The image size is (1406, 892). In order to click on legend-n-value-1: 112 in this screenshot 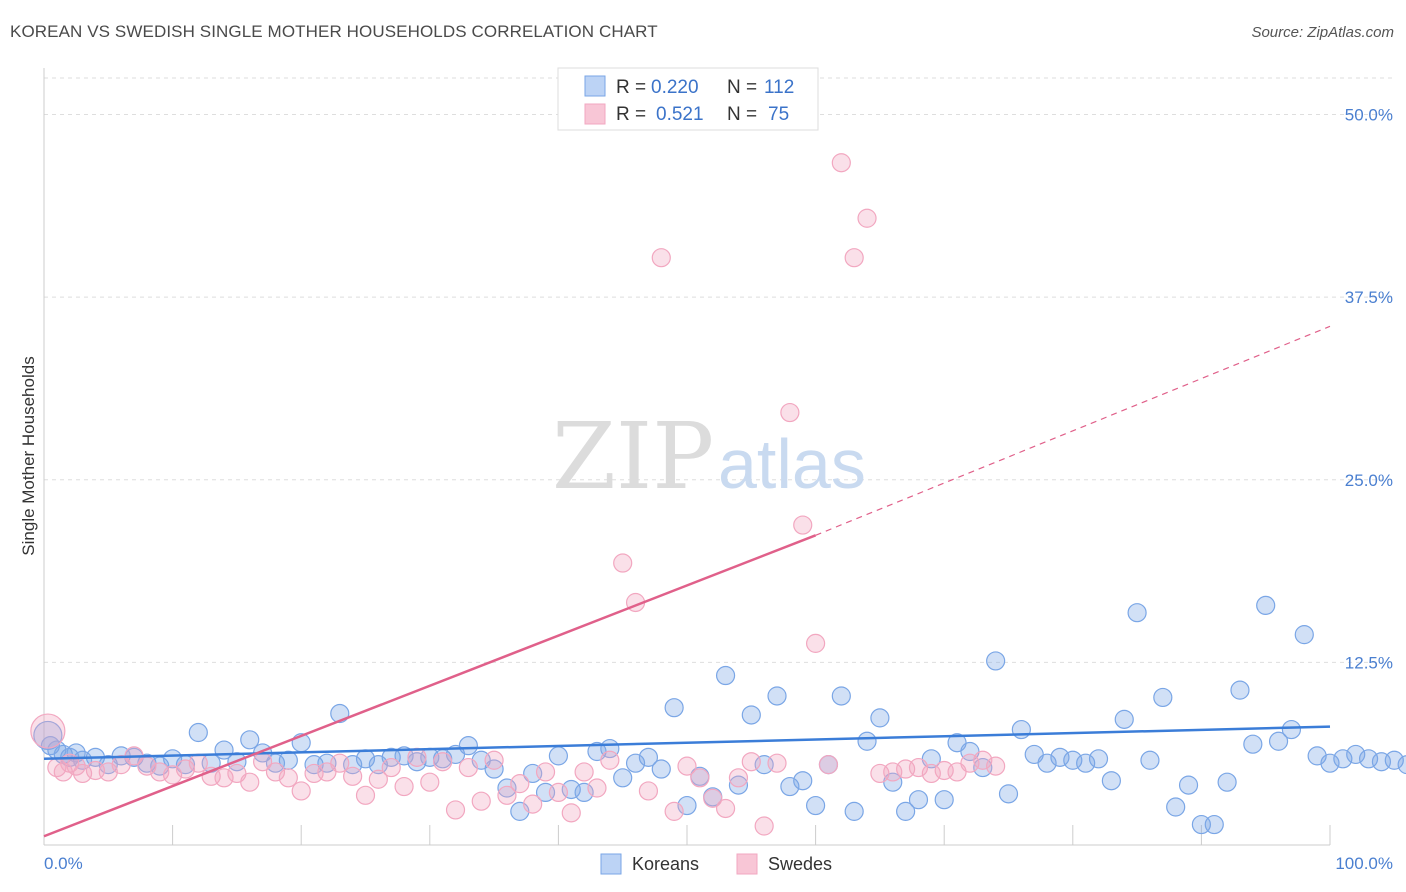, I will do `click(779, 87)`.